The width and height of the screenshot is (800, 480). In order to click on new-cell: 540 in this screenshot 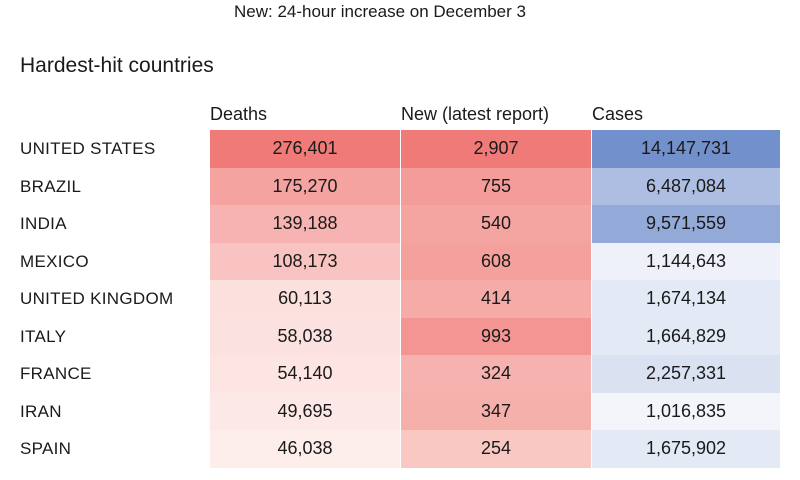, I will do `click(496, 224)`.